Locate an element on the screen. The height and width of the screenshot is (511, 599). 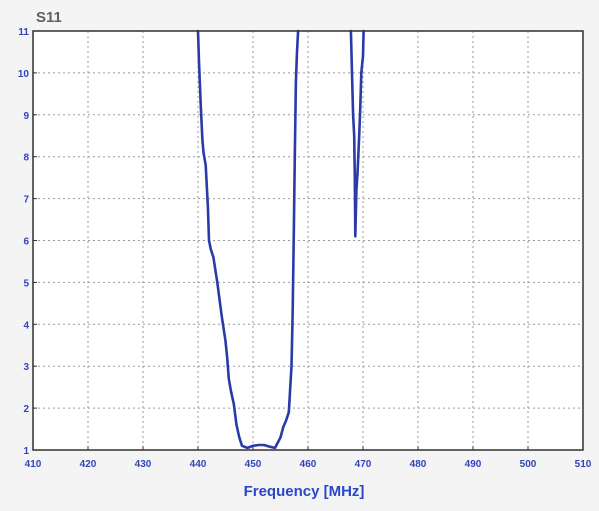
x-tick-label: 500 is located at coordinates (528, 464).